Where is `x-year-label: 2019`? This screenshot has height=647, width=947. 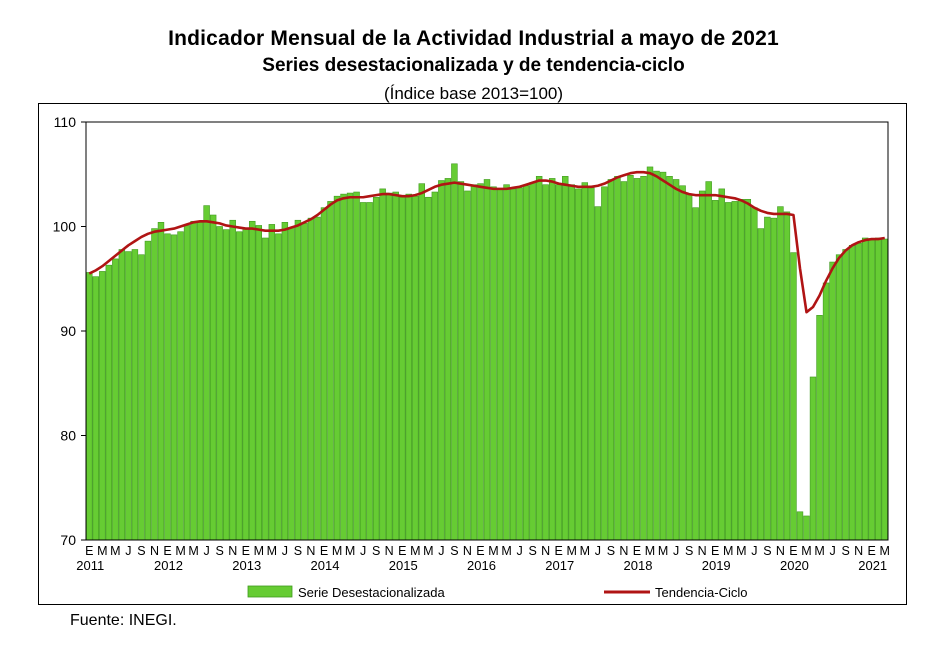
x-year-label: 2019 is located at coordinates (716, 565).